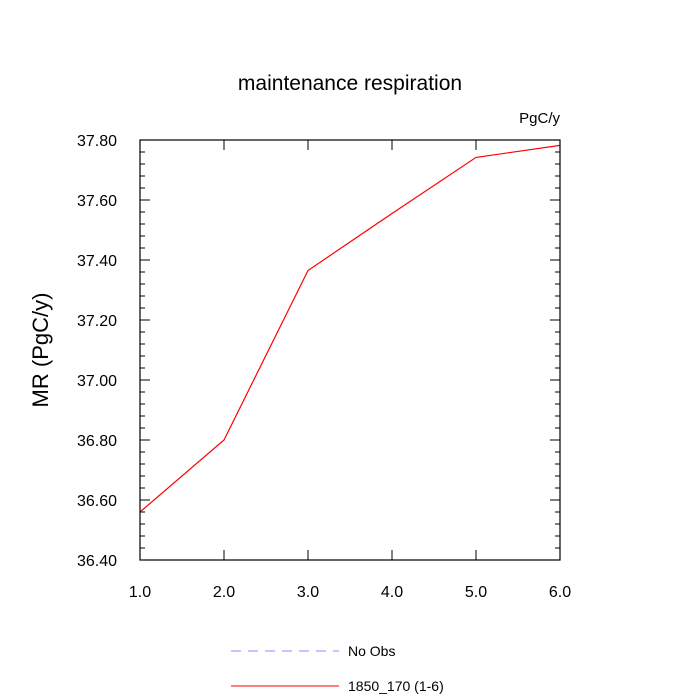 The image size is (700, 700). Describe the element at coordinates (224, 592) in the screenshot. I see `x-tick-label: 2.0` at that location.